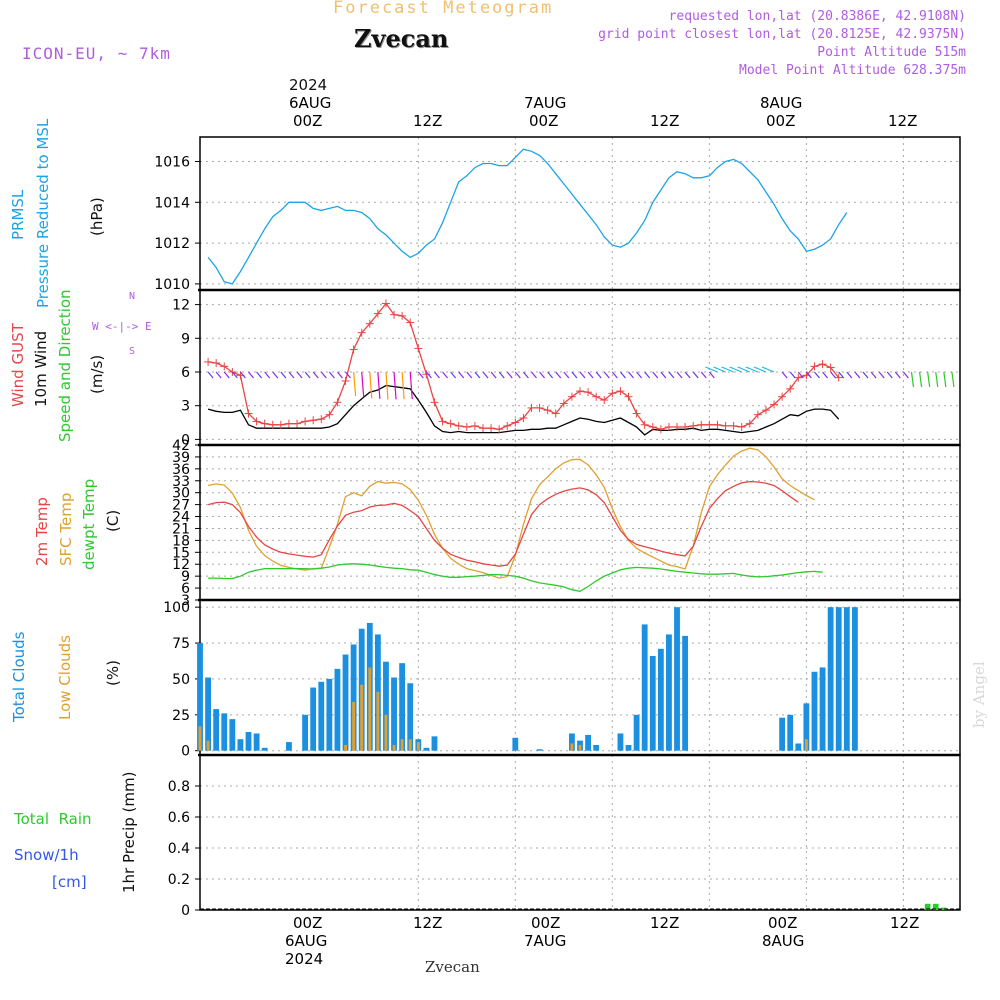  What do you see at coordinates (817, 16) in the screenshot?
I see `requested-coords: requested lon,lat (20.8386E, 42.9108N)` at bounding box center [817, 16].